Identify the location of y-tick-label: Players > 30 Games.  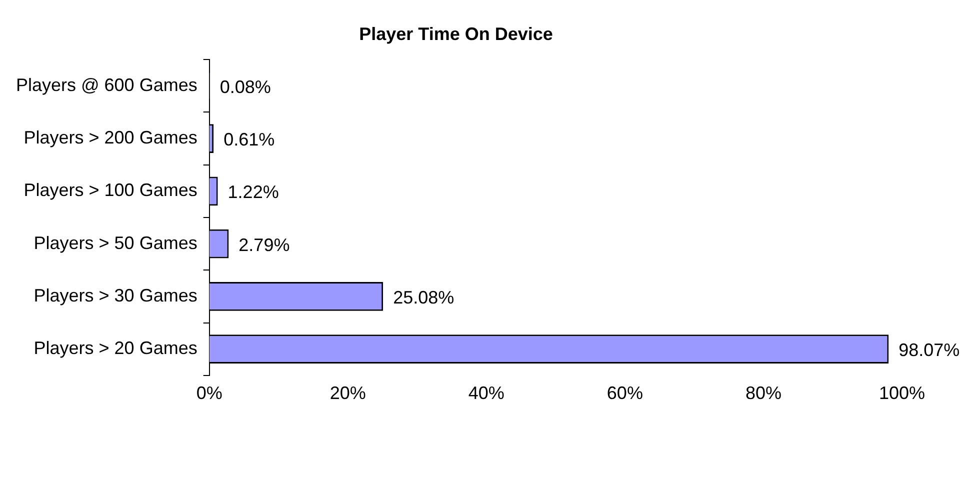
(116, 295).